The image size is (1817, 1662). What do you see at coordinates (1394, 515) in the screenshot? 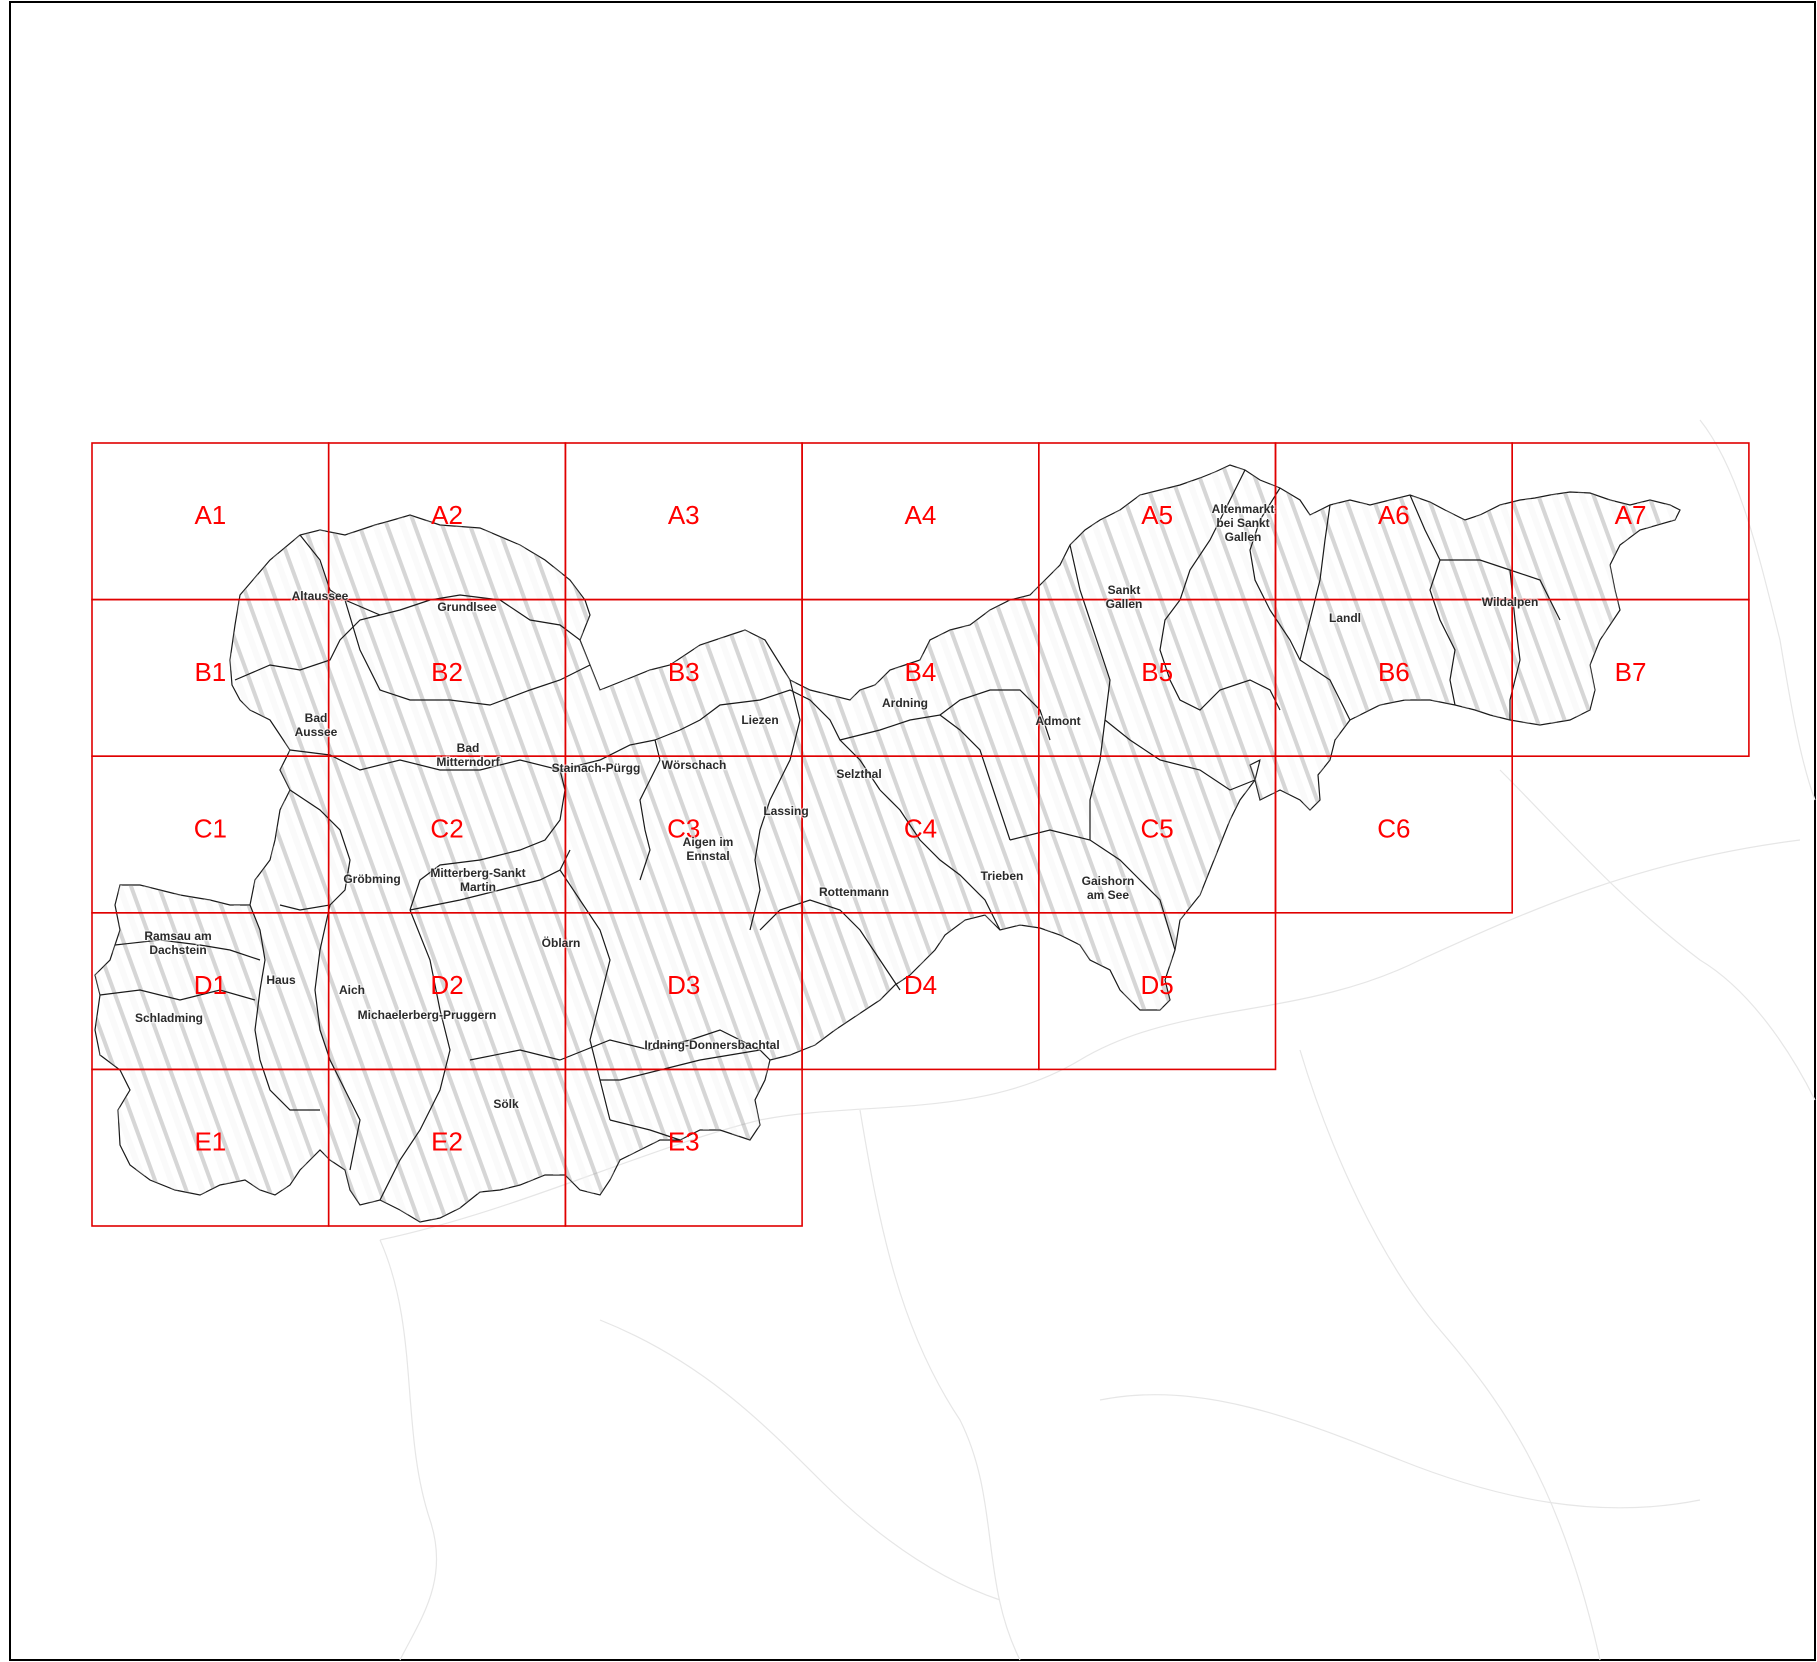
I see `grid-label-a6: A6` at bounding box center [1394, 515].